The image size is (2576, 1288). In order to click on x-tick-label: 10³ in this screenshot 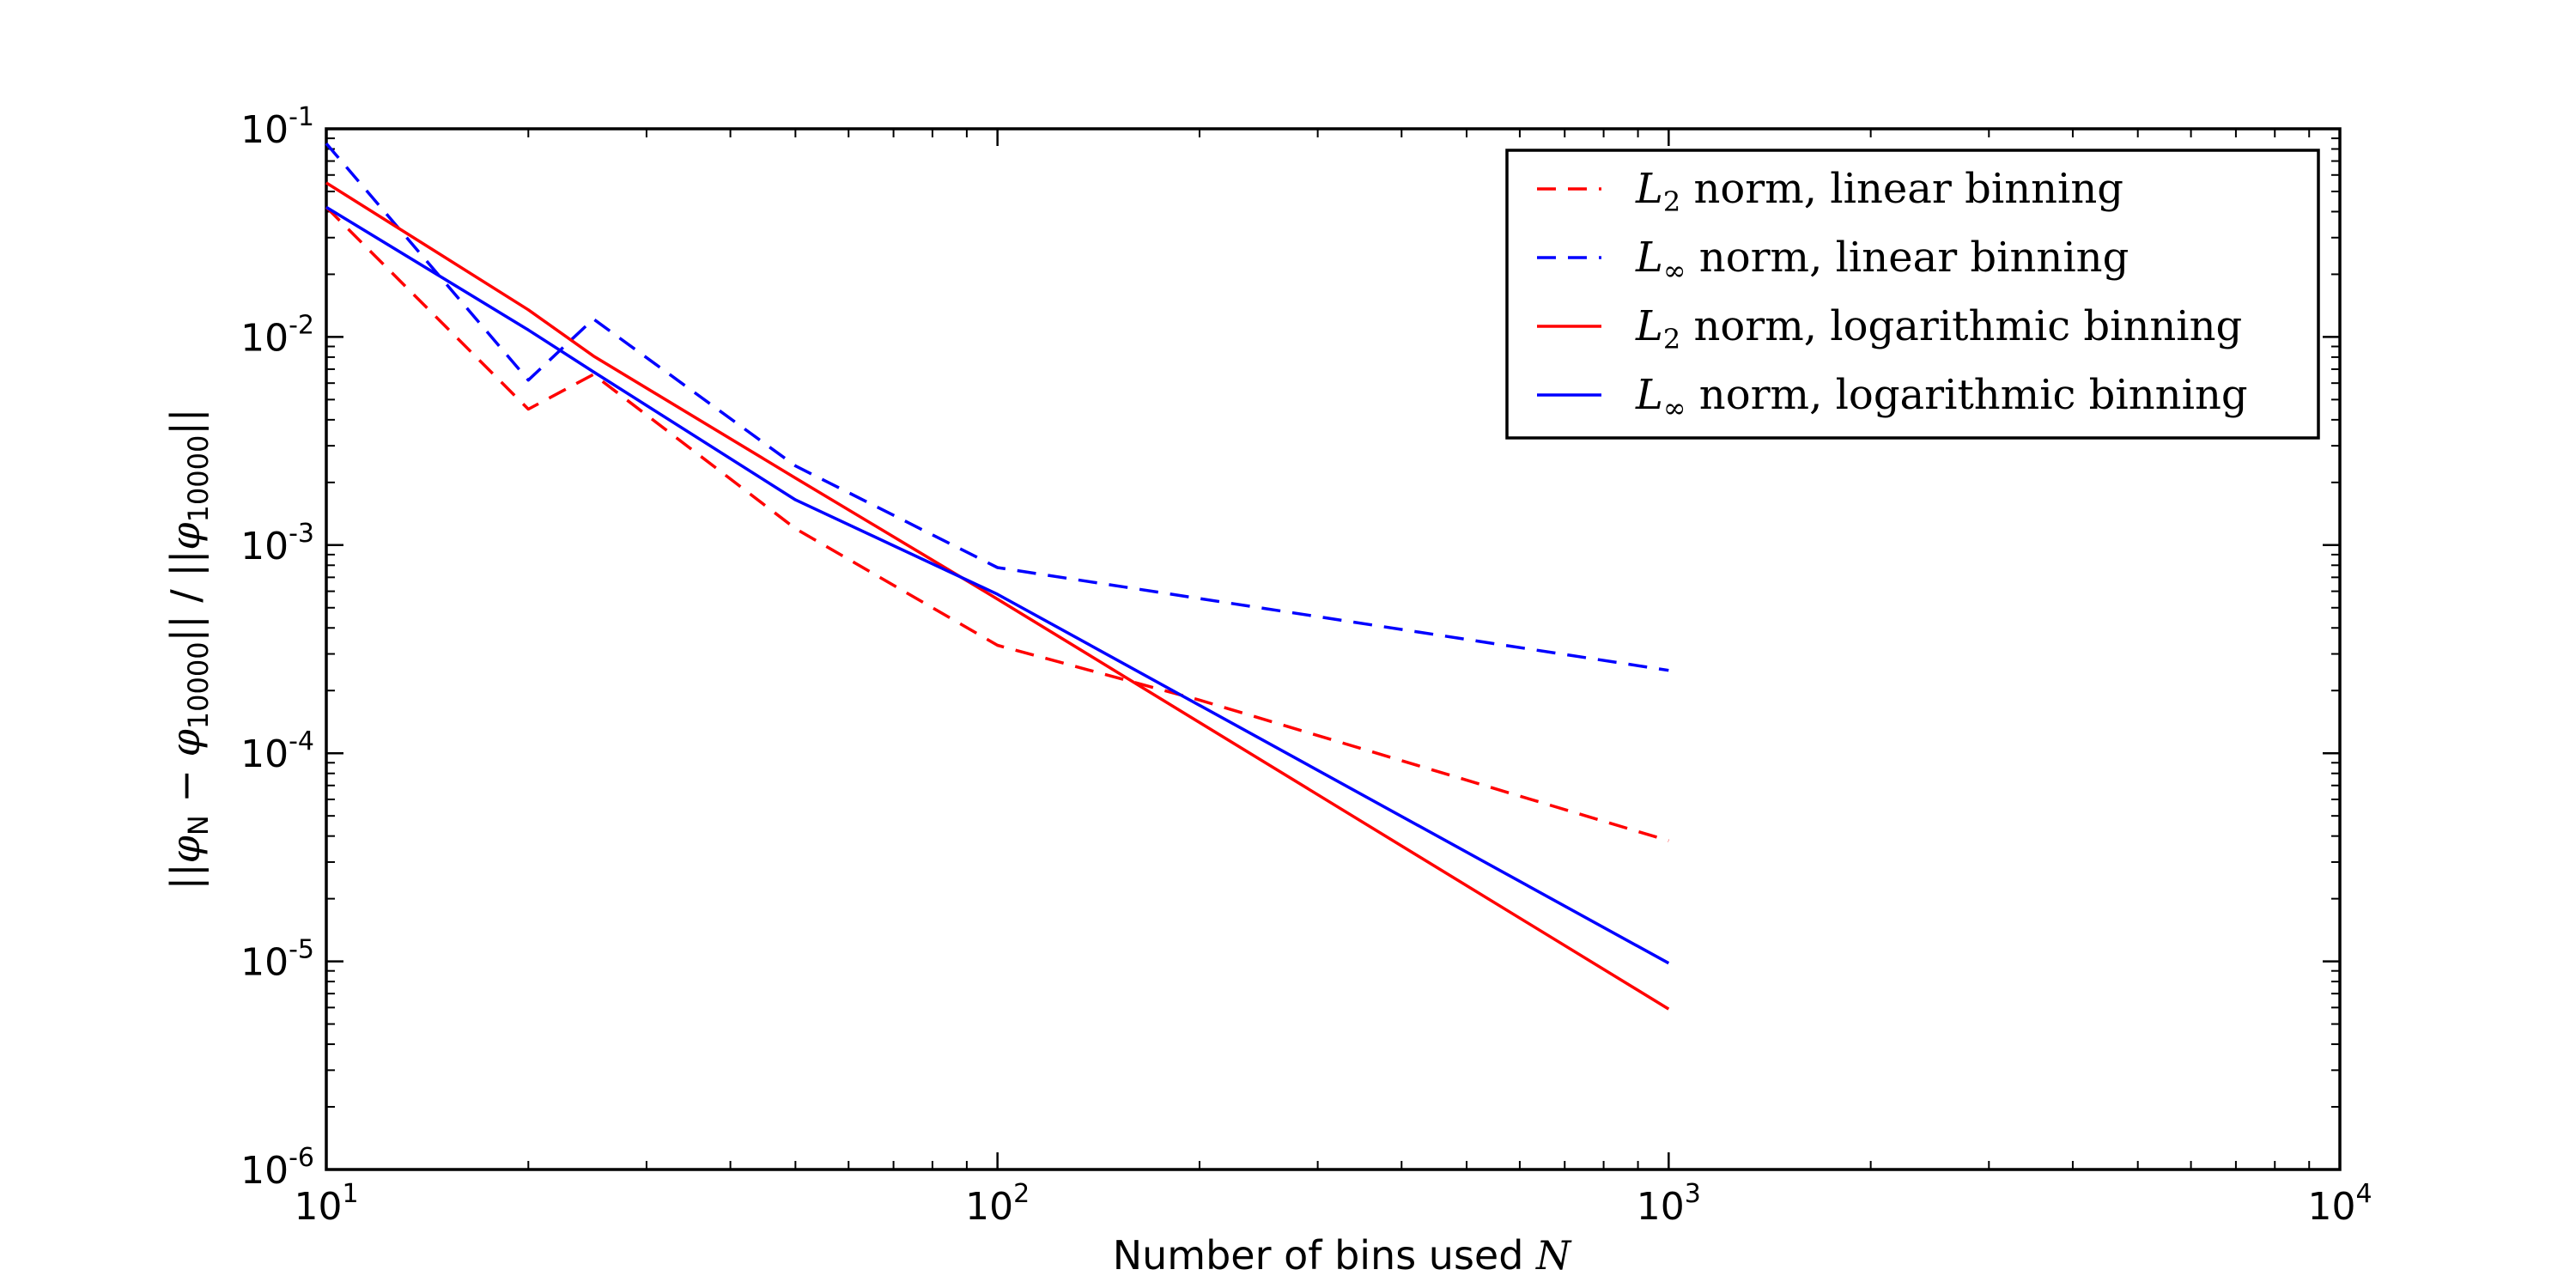, I will do `click(1669, 1204)`.